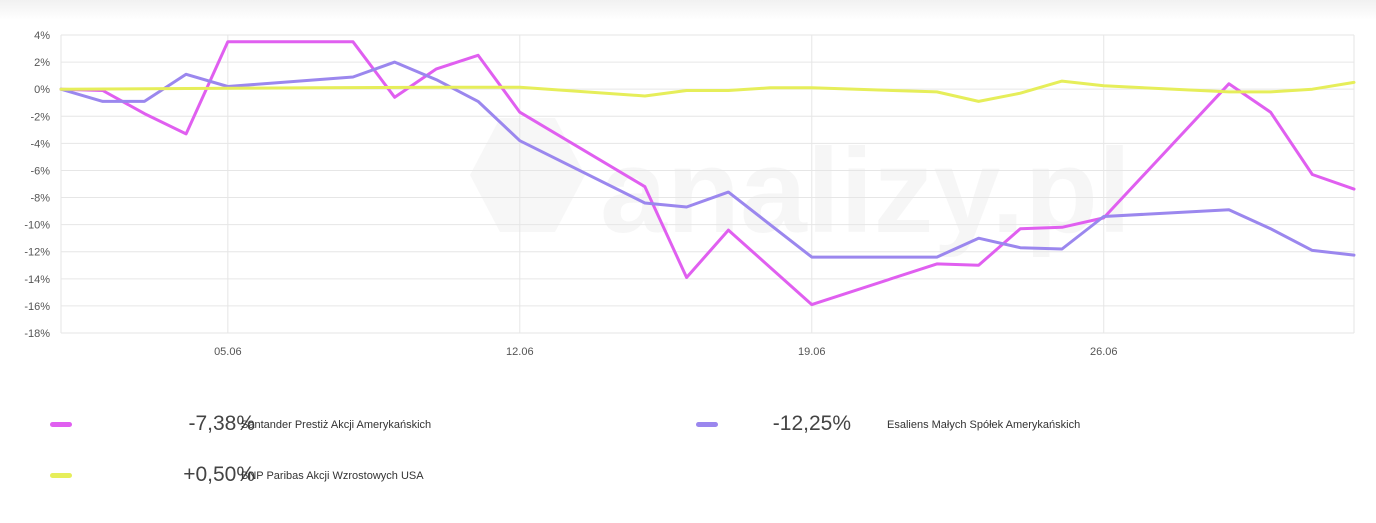  I want to click on y-tick-label: -6%, so click(40, 171).